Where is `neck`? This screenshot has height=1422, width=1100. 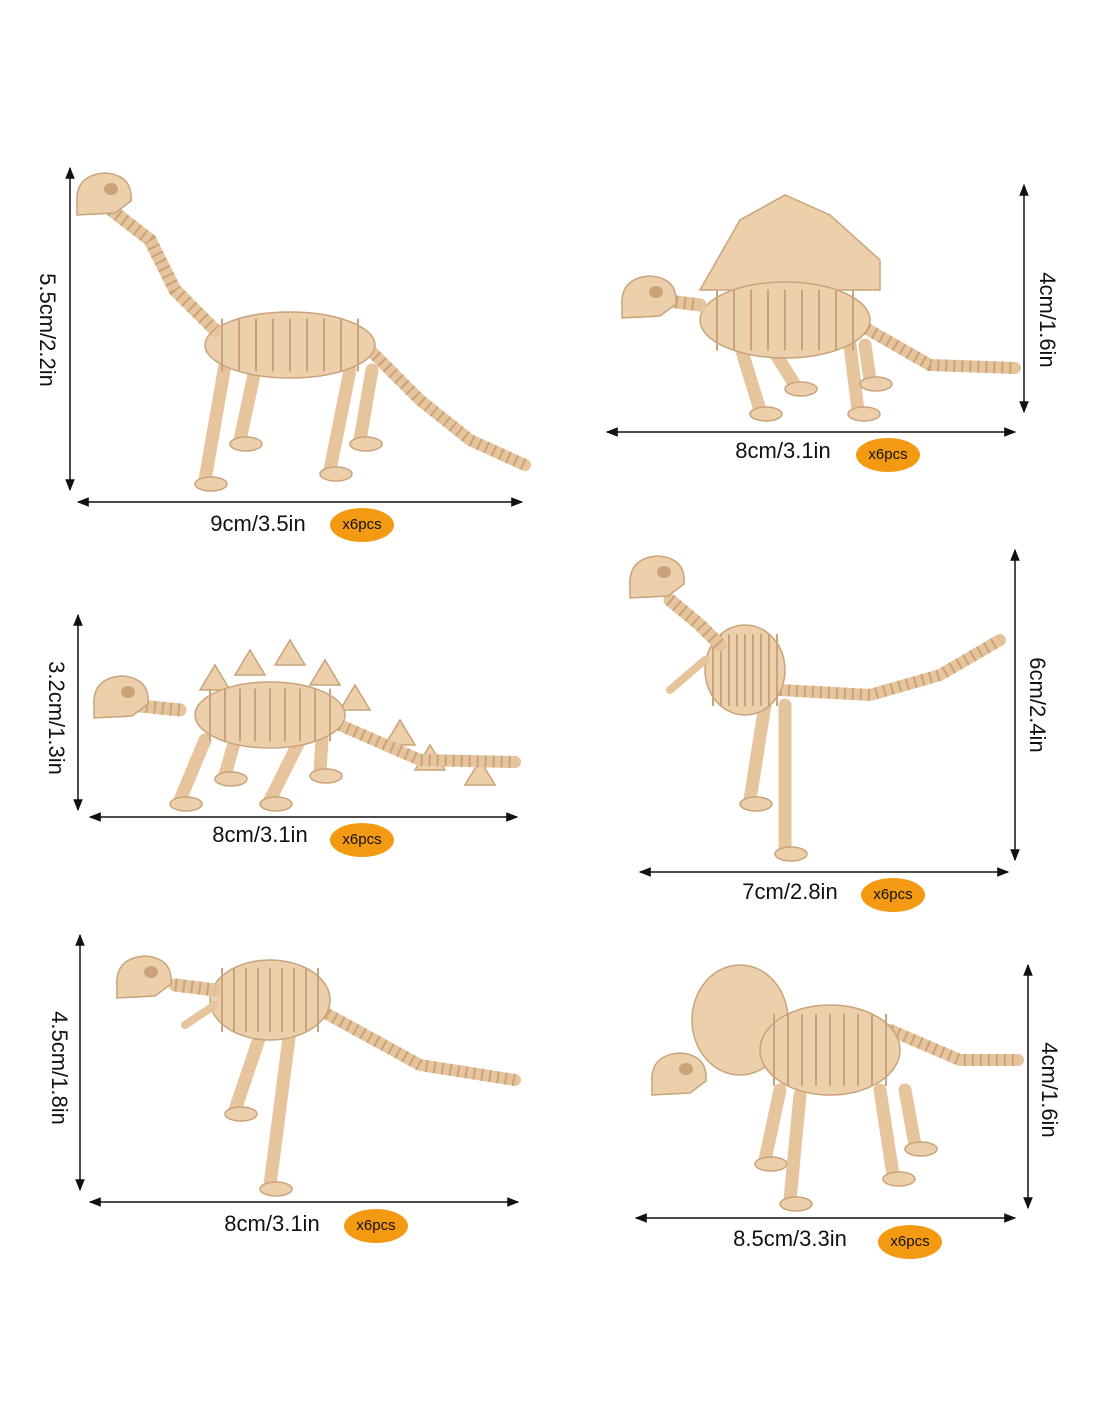
neck is located at coordinates (160, 267).